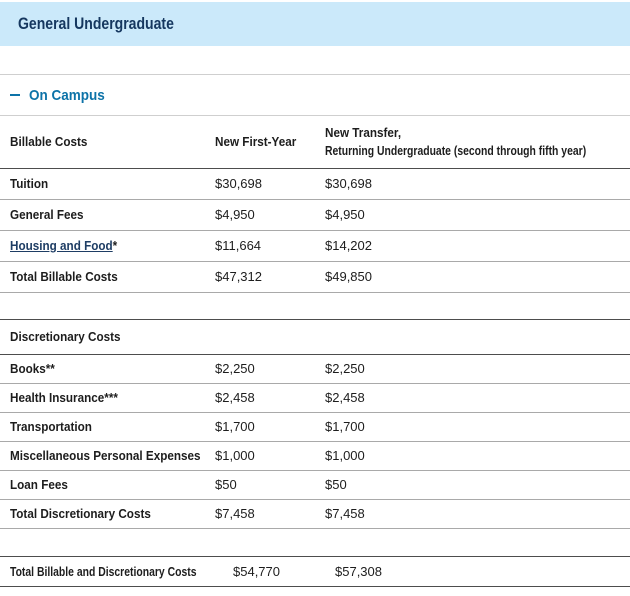  I want to click on table-row-housing-and-food: Housing and Food* $11,664 $14,202, so click(315, 246).